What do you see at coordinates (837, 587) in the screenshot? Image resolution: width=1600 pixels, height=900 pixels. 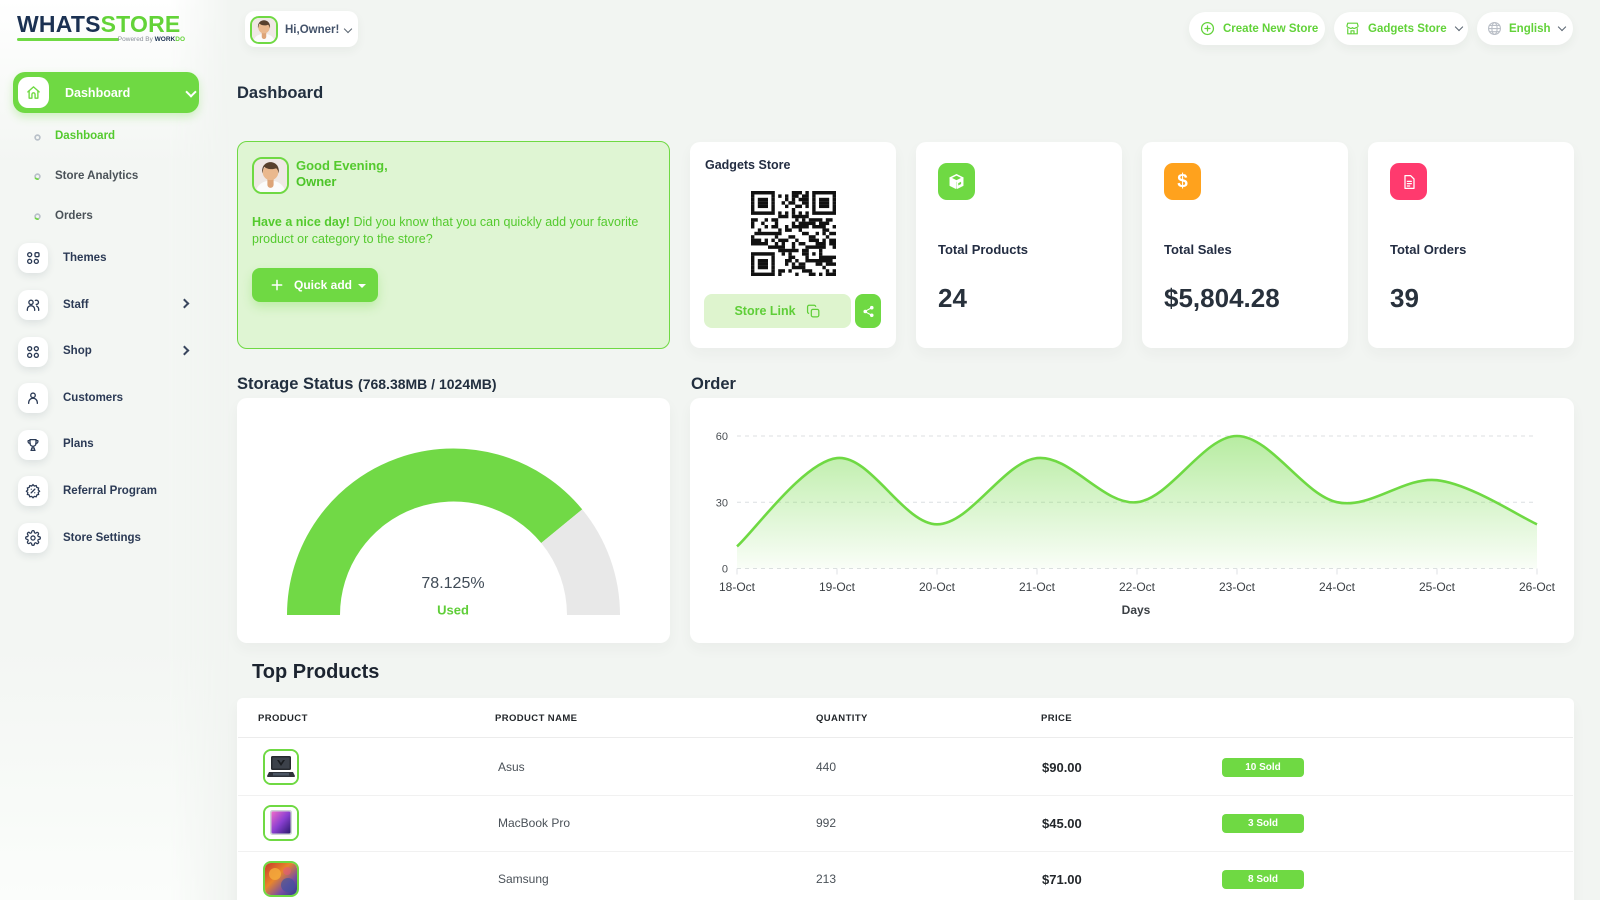 I see `svg-text: 19-Oct` at bounding box center [837, 587].